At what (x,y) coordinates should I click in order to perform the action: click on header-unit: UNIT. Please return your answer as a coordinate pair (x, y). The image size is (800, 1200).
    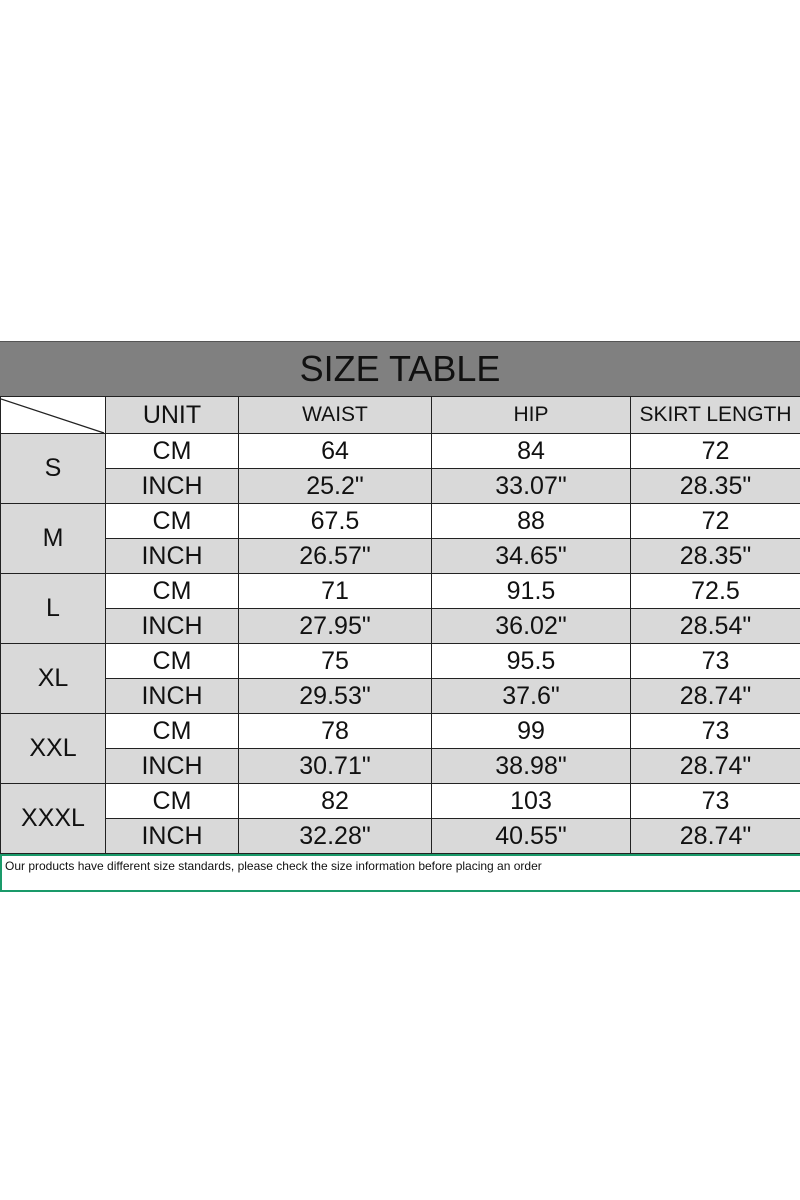
    Looking at the image, I should click on (172, 415).